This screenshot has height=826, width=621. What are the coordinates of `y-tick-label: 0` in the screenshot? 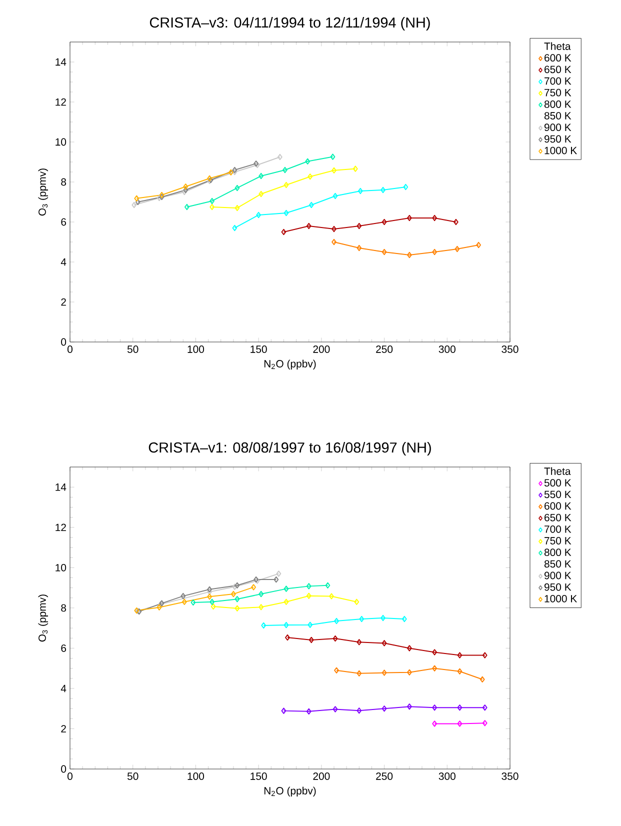 It's located at (63, 769).